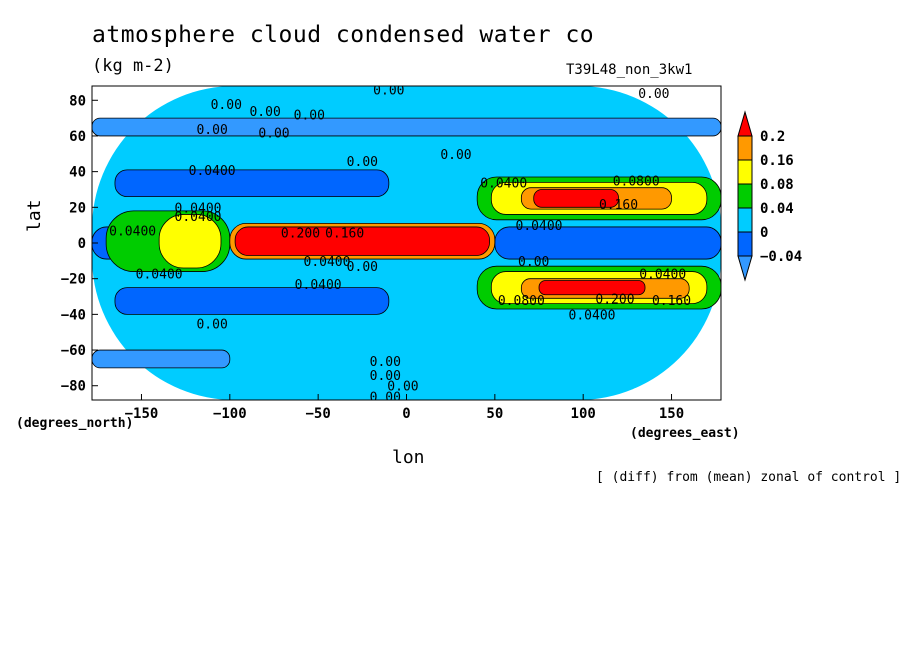 This screenshot has width=904, height=654. Describe the element at coordinates (77, 173) in the screenshot. I see `y-tick-label-2: 40` at that location.